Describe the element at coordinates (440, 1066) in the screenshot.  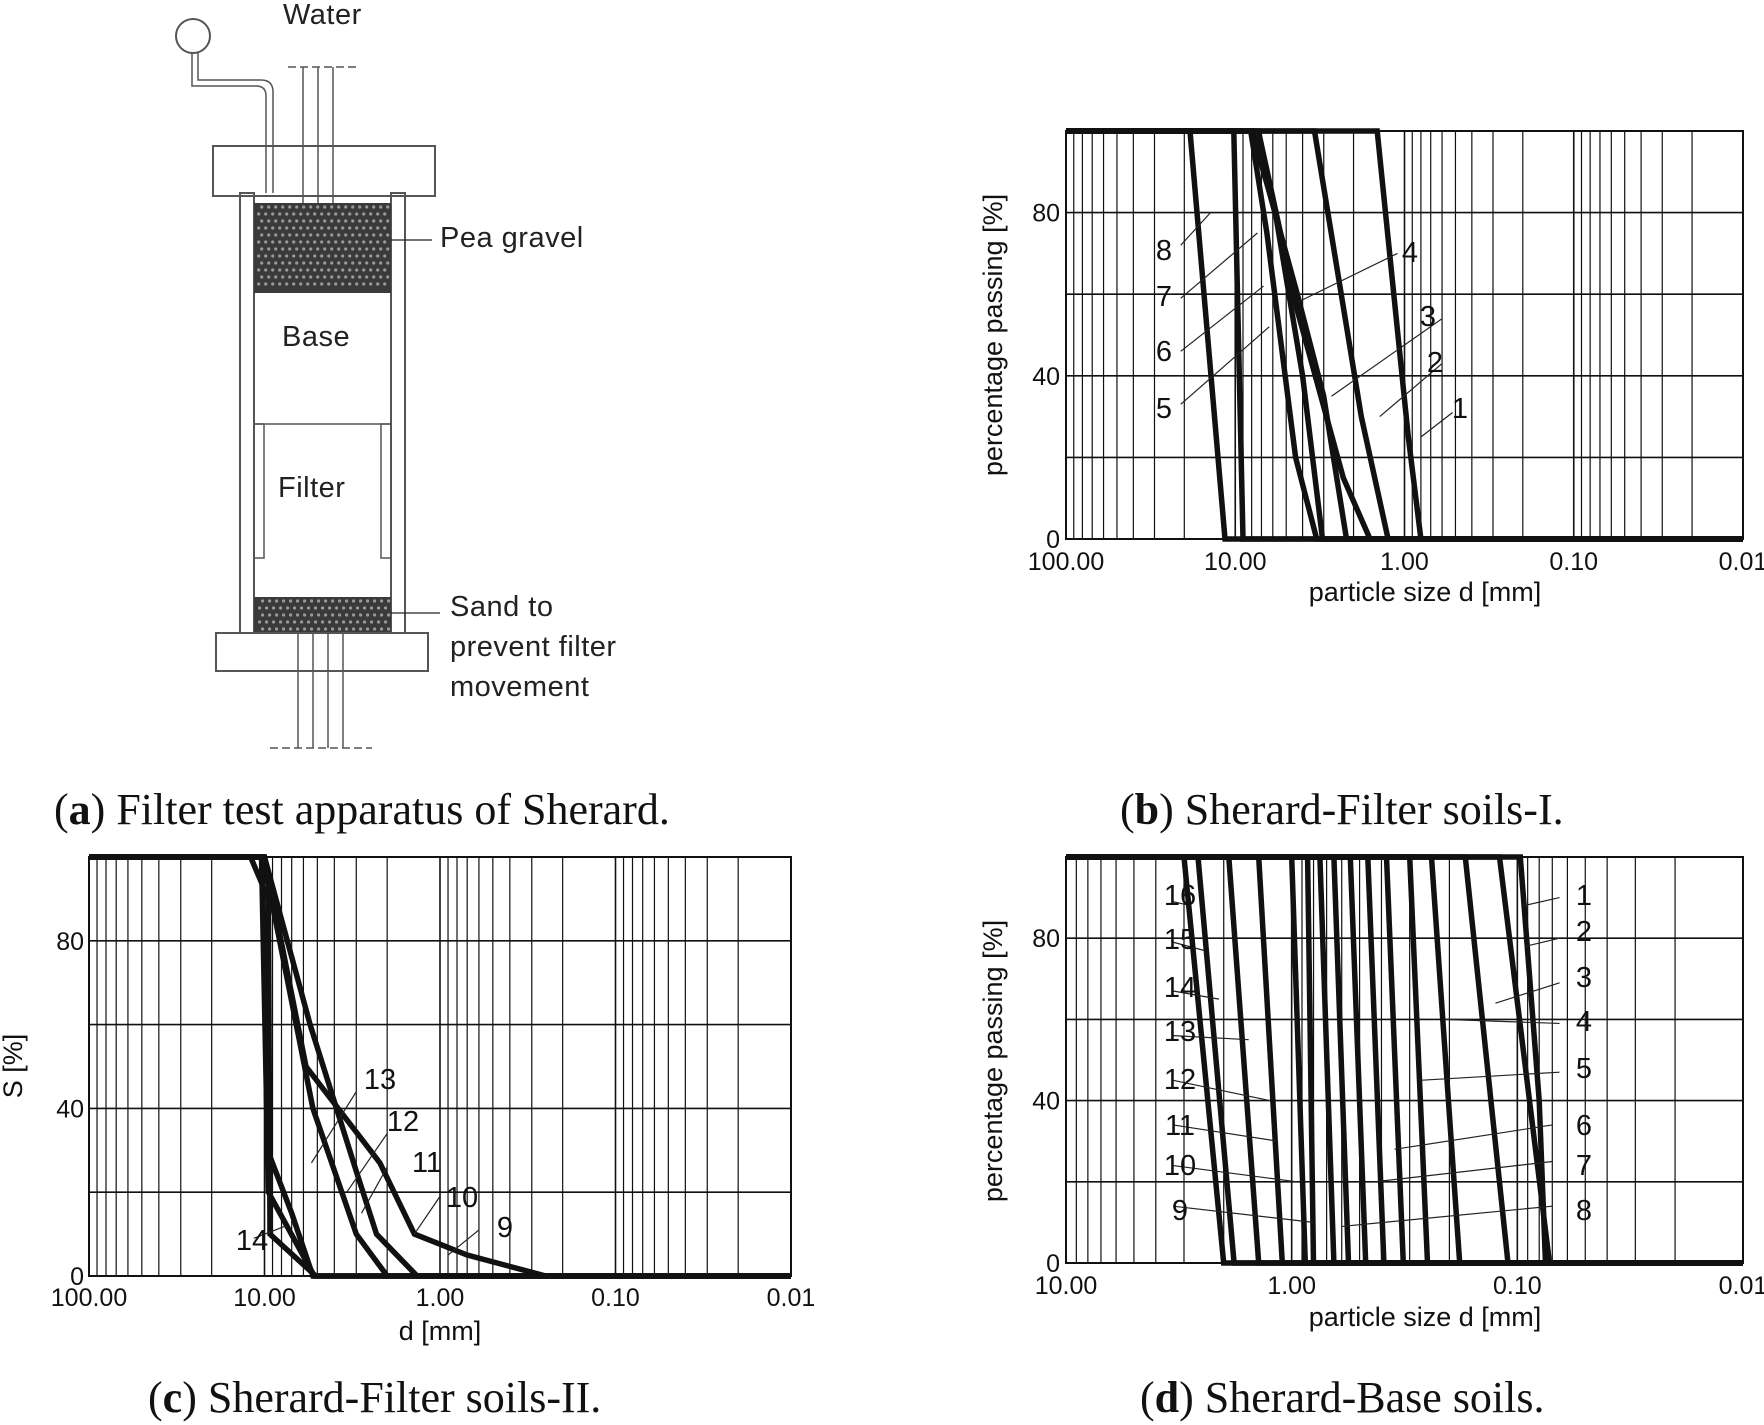
I see `series-group` at that location.